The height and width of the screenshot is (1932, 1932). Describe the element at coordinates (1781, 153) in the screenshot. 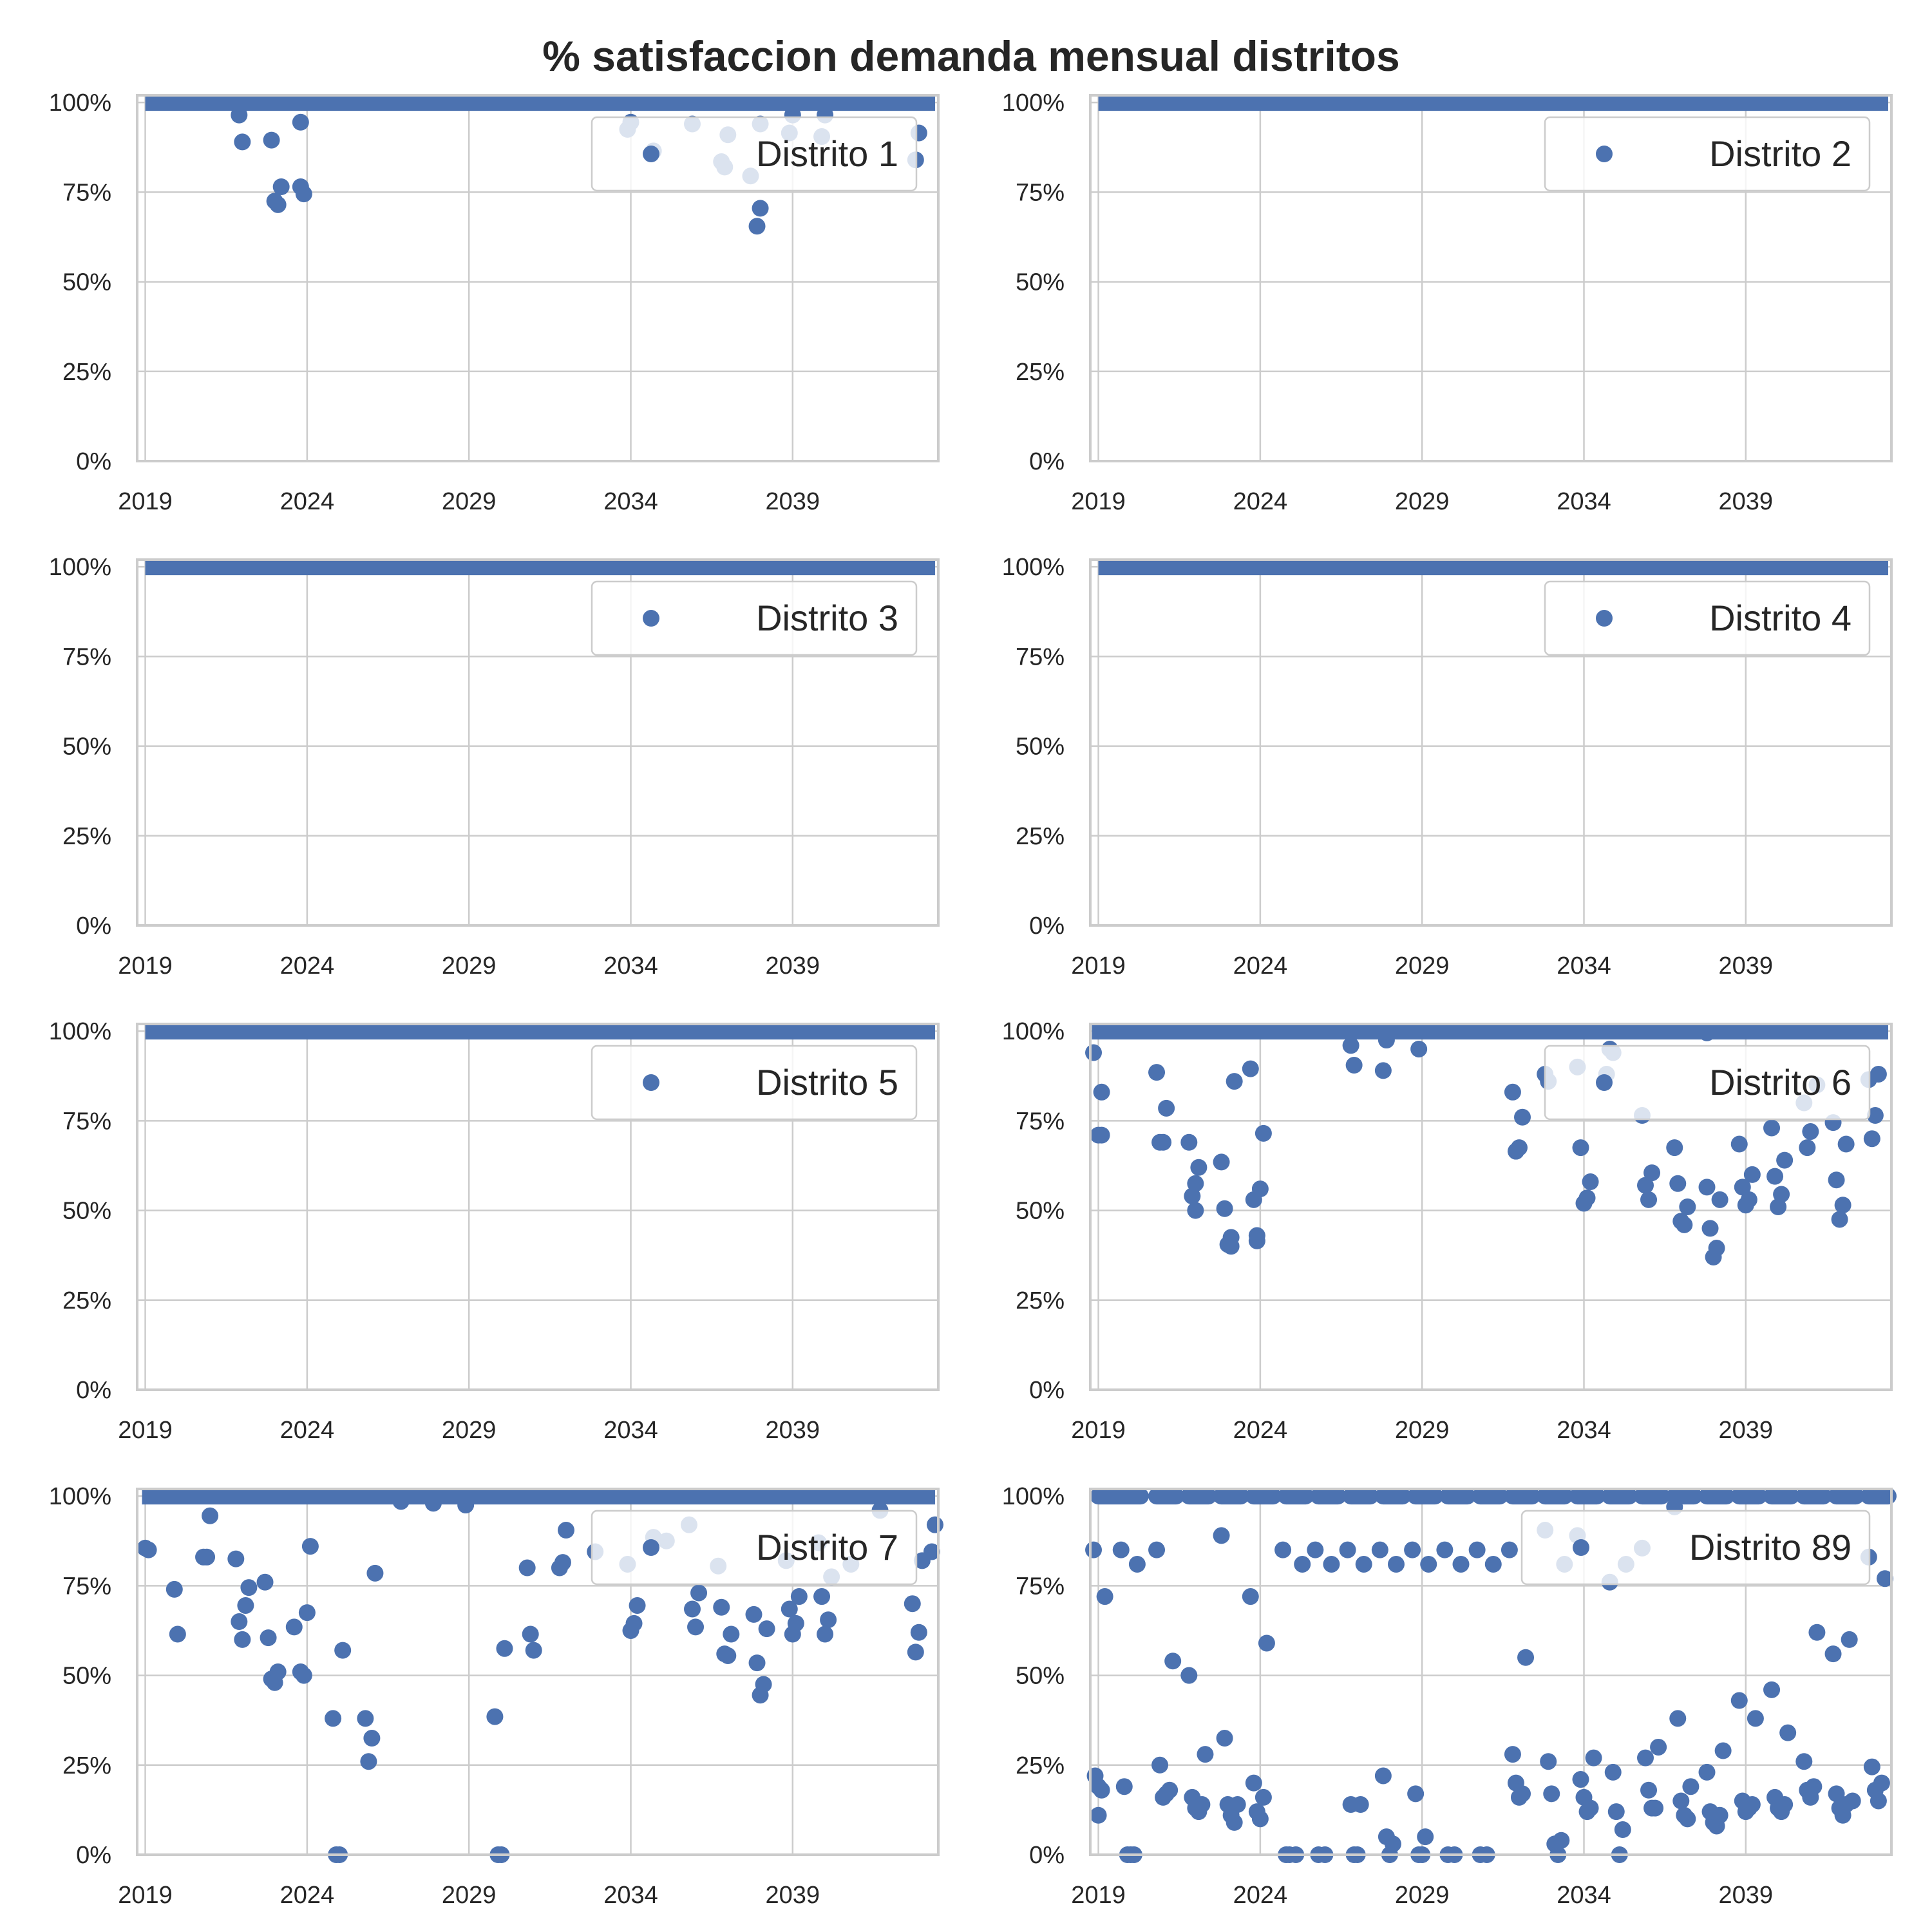

I see `legend-label: Distrito 2` at that location.